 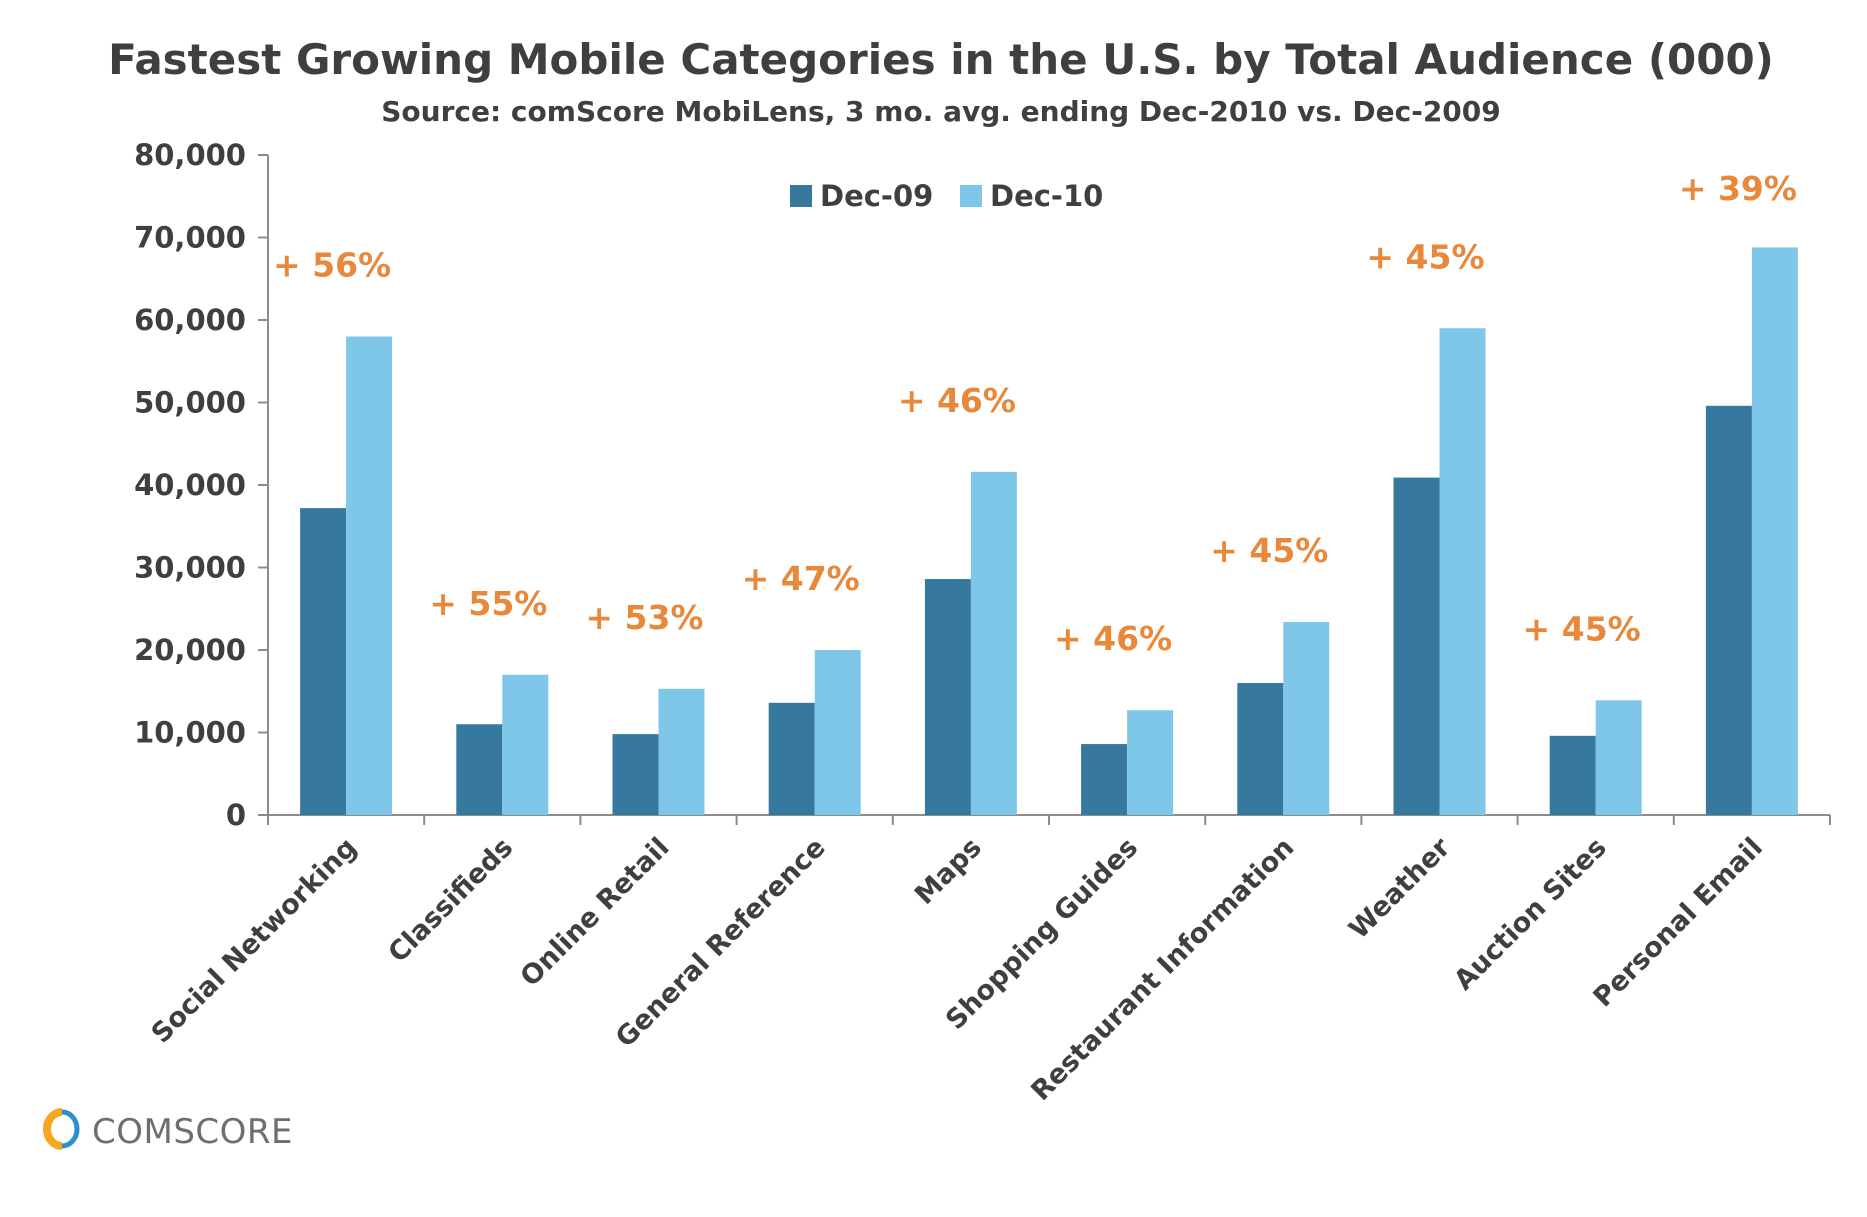 What do you see at coordinates (946, 196) in the screenshot?
I see `legend: Dec-09 Dec-10` at bounding box center [946, 196].